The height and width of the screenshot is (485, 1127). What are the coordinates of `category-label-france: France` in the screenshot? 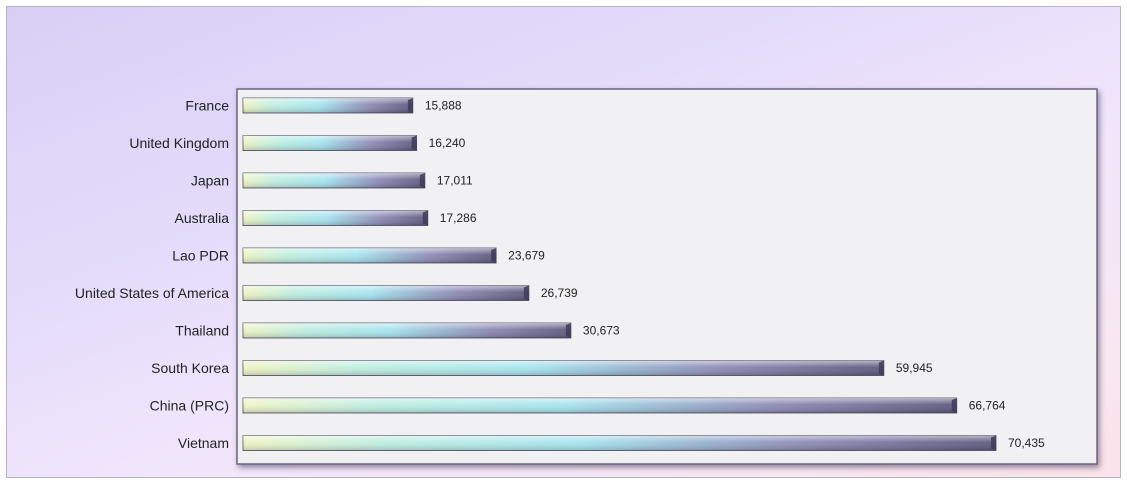 It's located at (207, 106).